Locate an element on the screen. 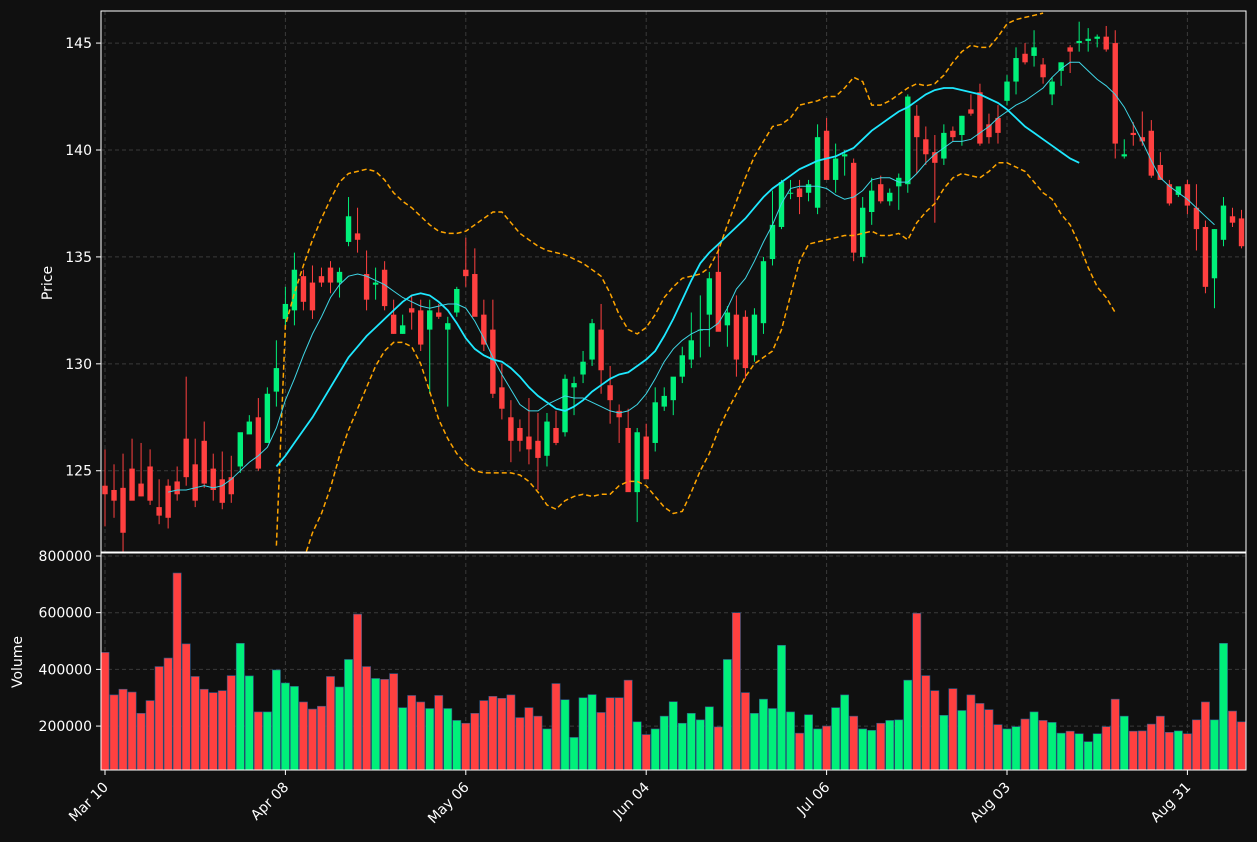  price-axis-title: Price is located at coordinates (48, 283).